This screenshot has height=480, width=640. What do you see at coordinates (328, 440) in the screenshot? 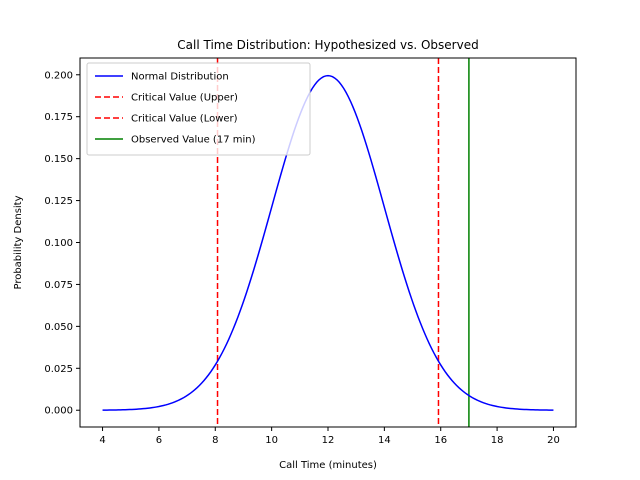
I see `x-tick-label: 12` at bounding box center [328, 440].